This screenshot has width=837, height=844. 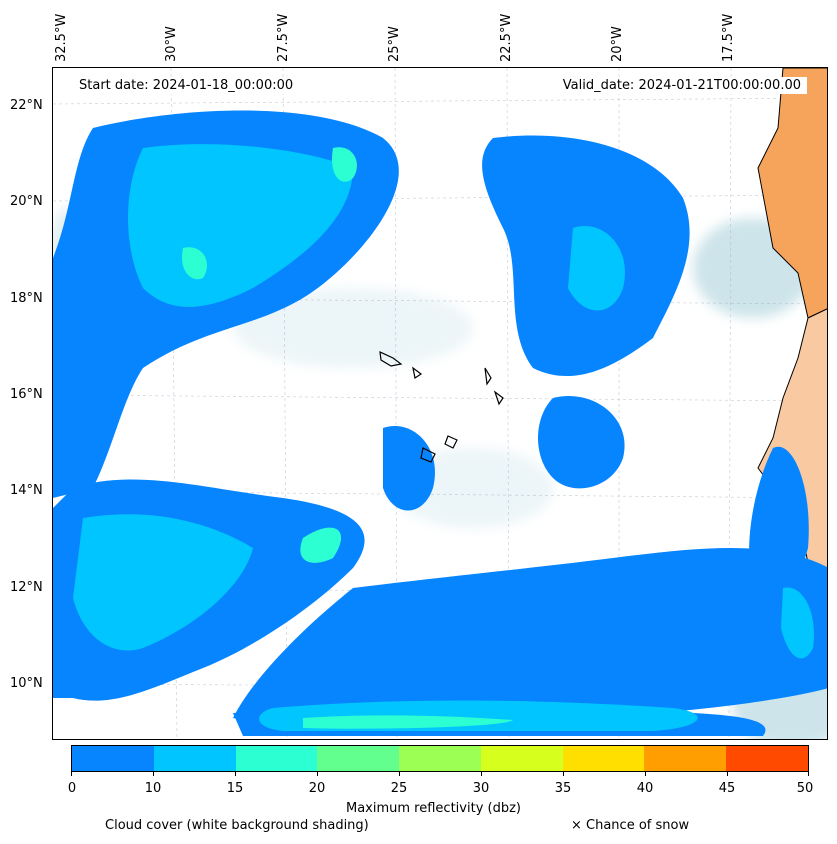 I want to click on lon-label: 17.5°W, so click(x=728, y=37).